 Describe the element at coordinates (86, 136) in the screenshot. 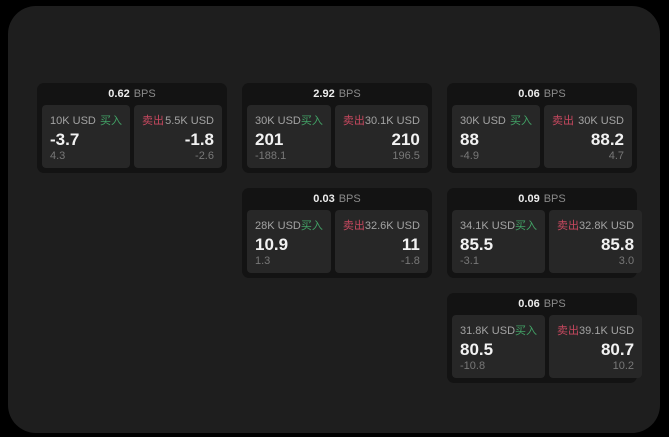

I see `buy-panel: 10K USD 买入 -3.7 4.3` at that location.